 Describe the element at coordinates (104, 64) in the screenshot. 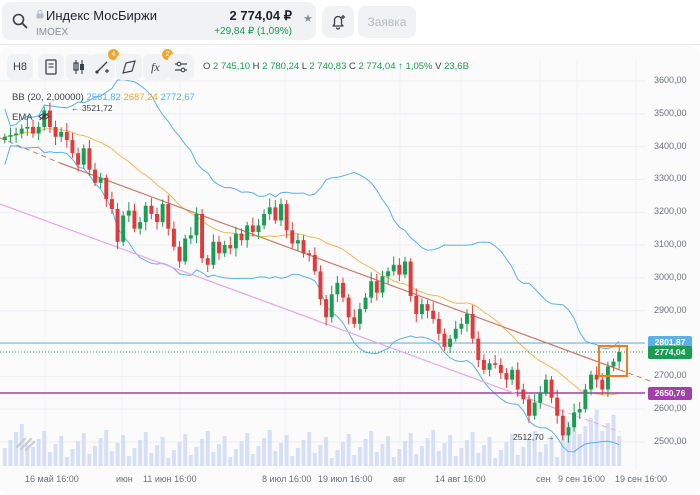

I see `drawing-tools-button: 4` at that location.